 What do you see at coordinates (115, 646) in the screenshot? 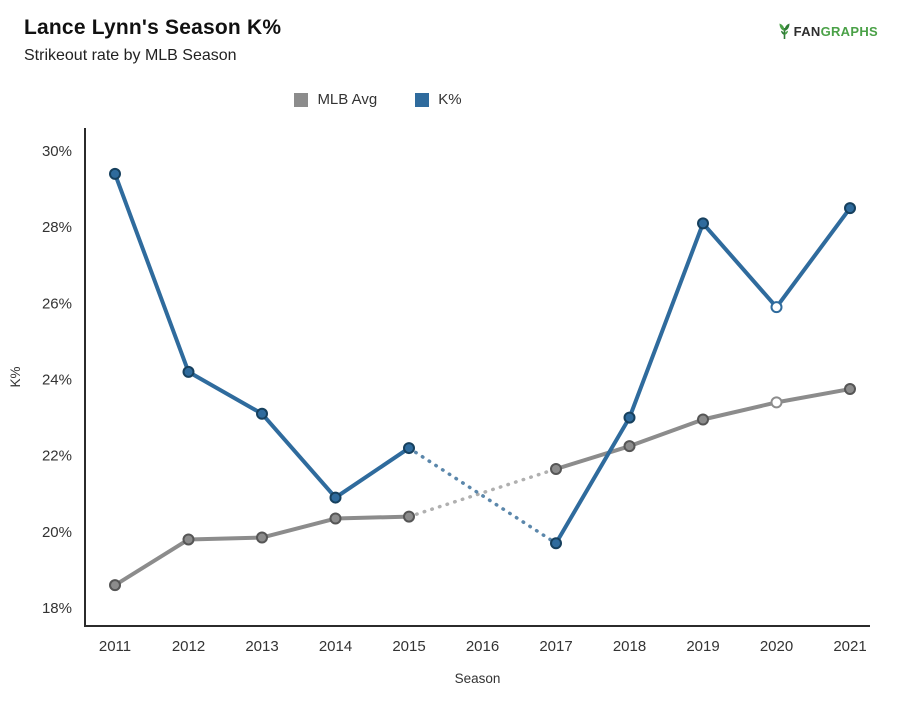
I see `x-tick-label-2011: 2011` at bounding box center [115, 646].